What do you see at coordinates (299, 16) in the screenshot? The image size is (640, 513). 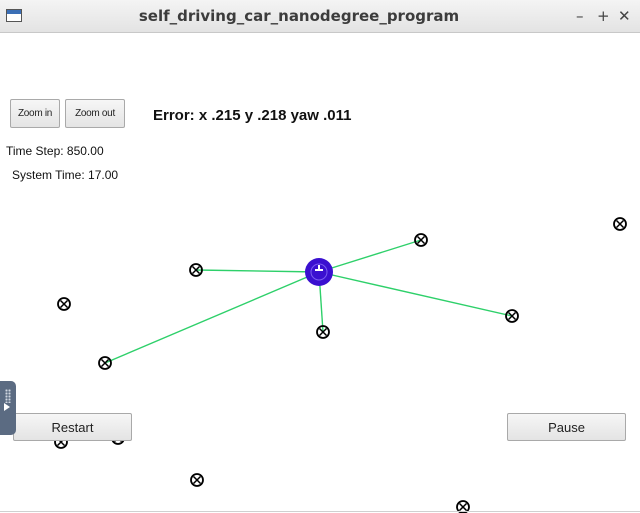 I see `window-title: self_driving_car_nanodegree_program` at bounding box center [299, 16].